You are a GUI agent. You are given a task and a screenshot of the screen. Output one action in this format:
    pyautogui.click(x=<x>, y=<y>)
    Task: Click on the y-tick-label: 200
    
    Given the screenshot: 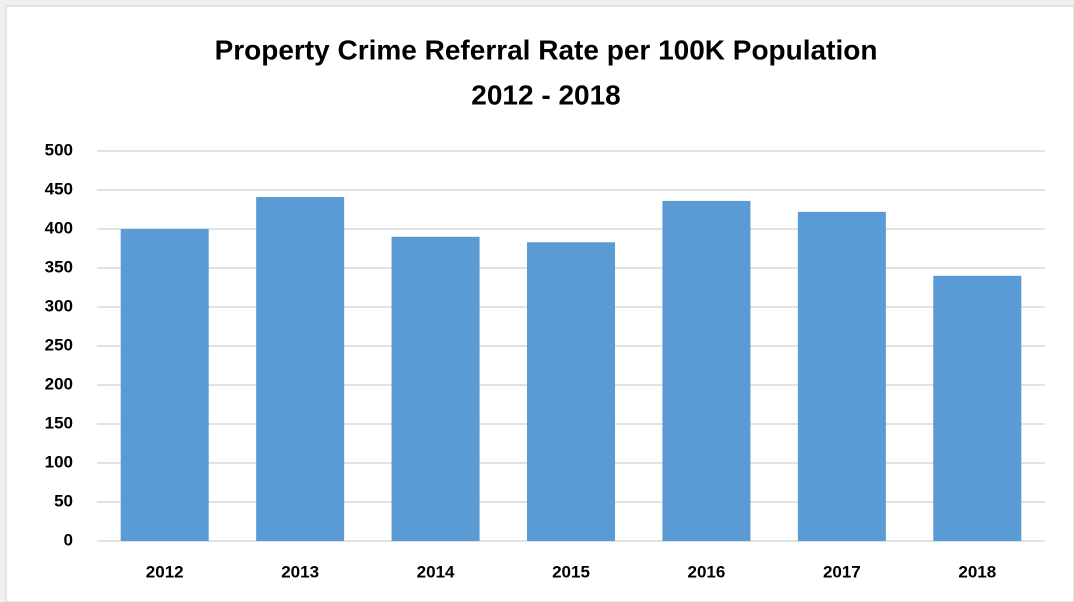 What is the action you would take?
    pyautogui.click(x=59, y=383)
    